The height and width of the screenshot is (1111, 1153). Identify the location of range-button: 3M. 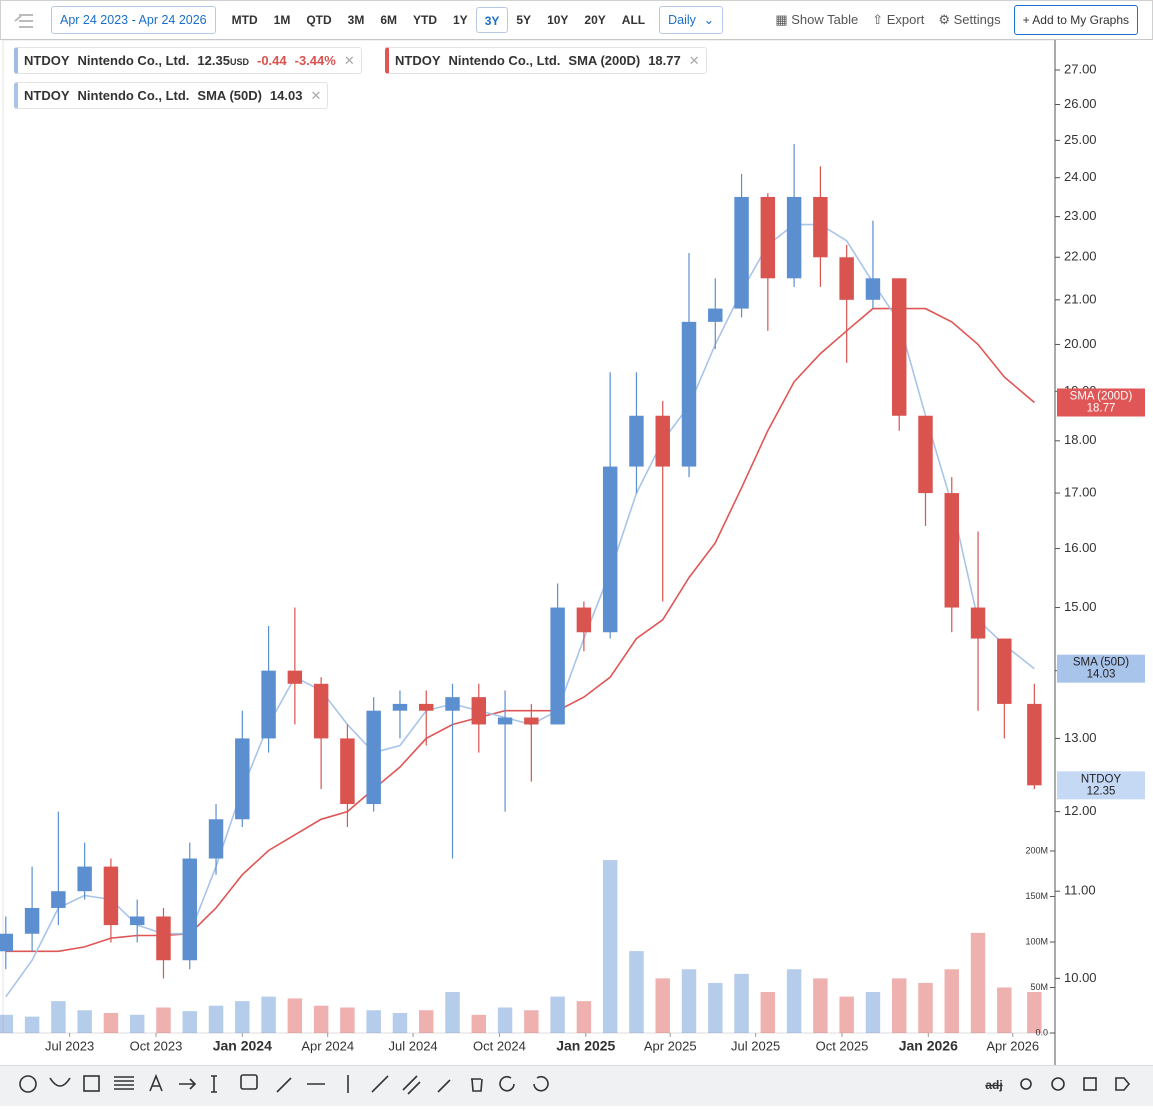
(356, 20).